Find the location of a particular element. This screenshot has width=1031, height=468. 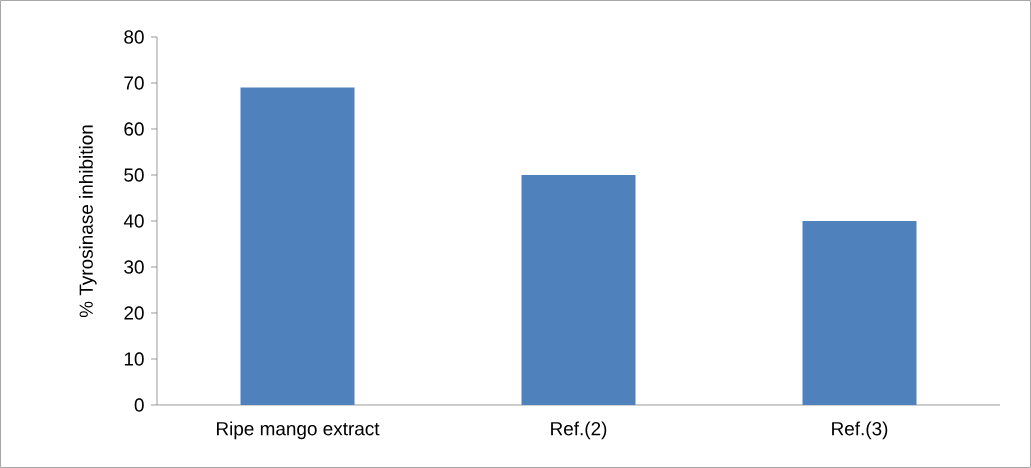

y-axis-title: % Tyrosinase inhibition is located at coordinates (87, 221).